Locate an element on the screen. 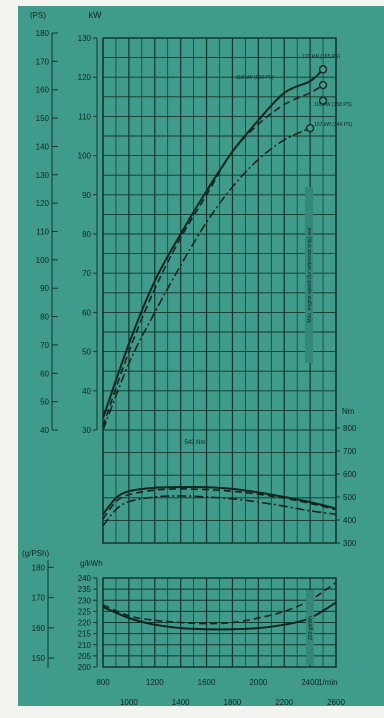 Image resolution: width=384 pixels, height=718 pixels. nm-tick-label: 800 is located at coordinates (350, 428).